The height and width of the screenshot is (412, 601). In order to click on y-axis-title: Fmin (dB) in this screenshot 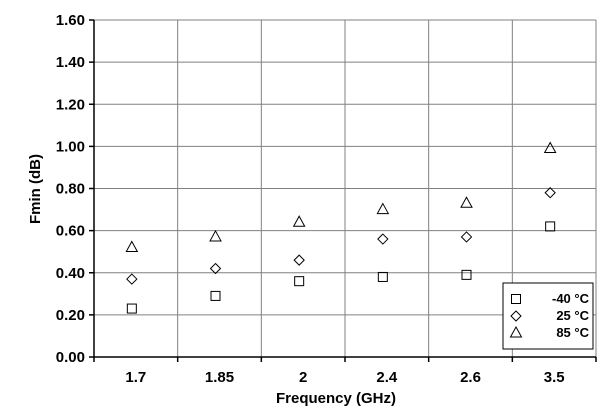, I will do `click(35, 189)`.